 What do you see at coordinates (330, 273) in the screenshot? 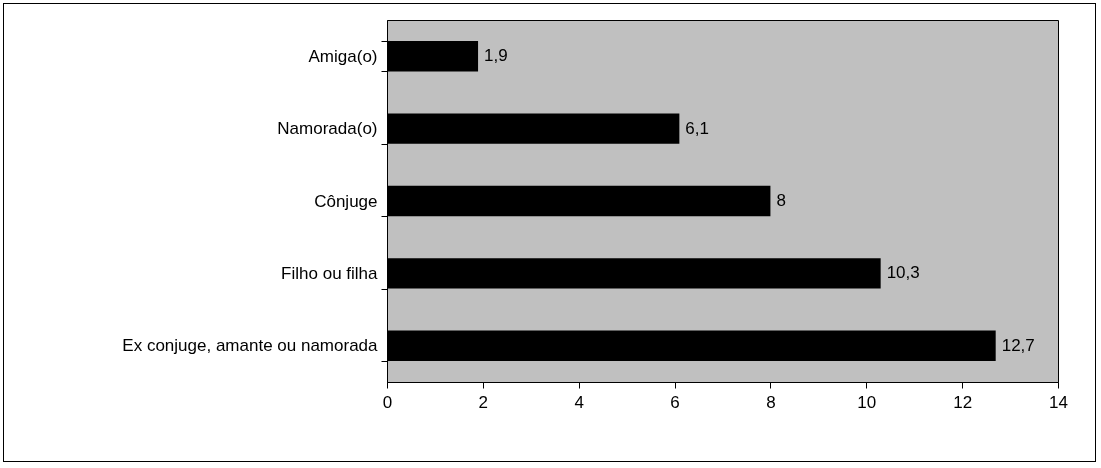
I see `y-tick-label: Filho ou filha` at bounding box center [330, 273].